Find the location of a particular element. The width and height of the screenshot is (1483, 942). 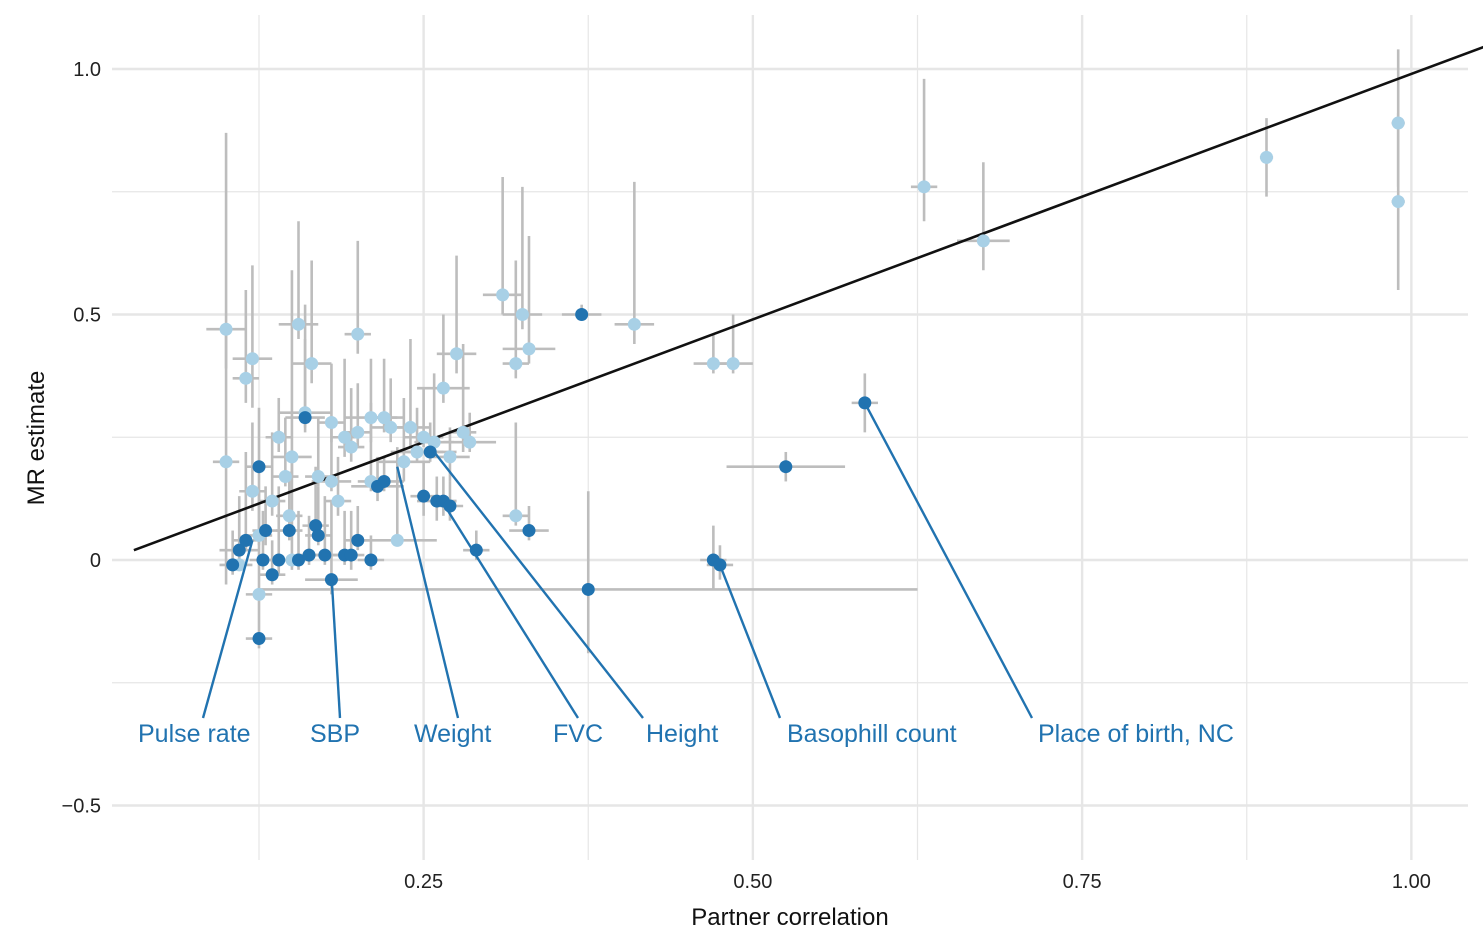

y-tick-label: 1.0 is located at coordinates (87, 70).